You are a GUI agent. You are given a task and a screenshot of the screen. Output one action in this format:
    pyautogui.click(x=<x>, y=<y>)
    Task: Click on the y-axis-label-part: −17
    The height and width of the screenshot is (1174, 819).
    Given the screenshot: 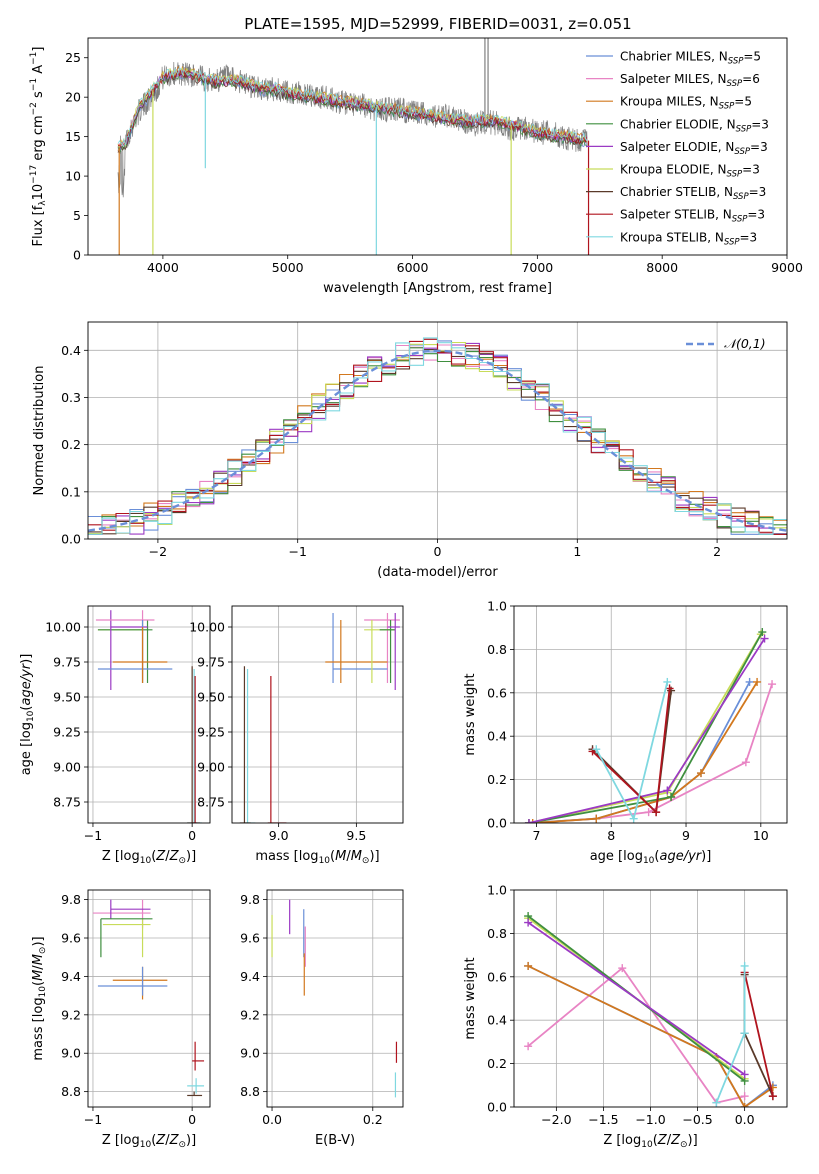 What is the action you would take?
    pyautogui.click(x=34, y=174)
    